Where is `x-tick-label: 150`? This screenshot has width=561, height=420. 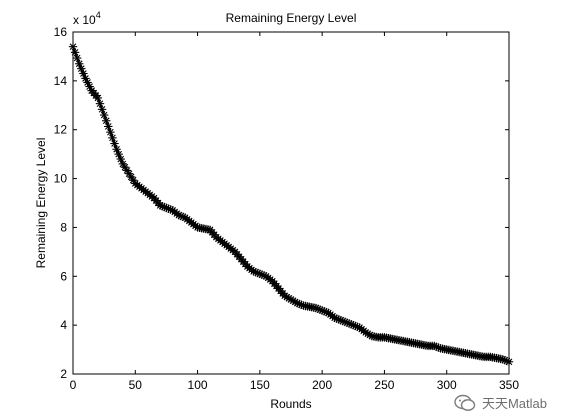 x-tick-label: 150 is located at coordinates (260, 385).